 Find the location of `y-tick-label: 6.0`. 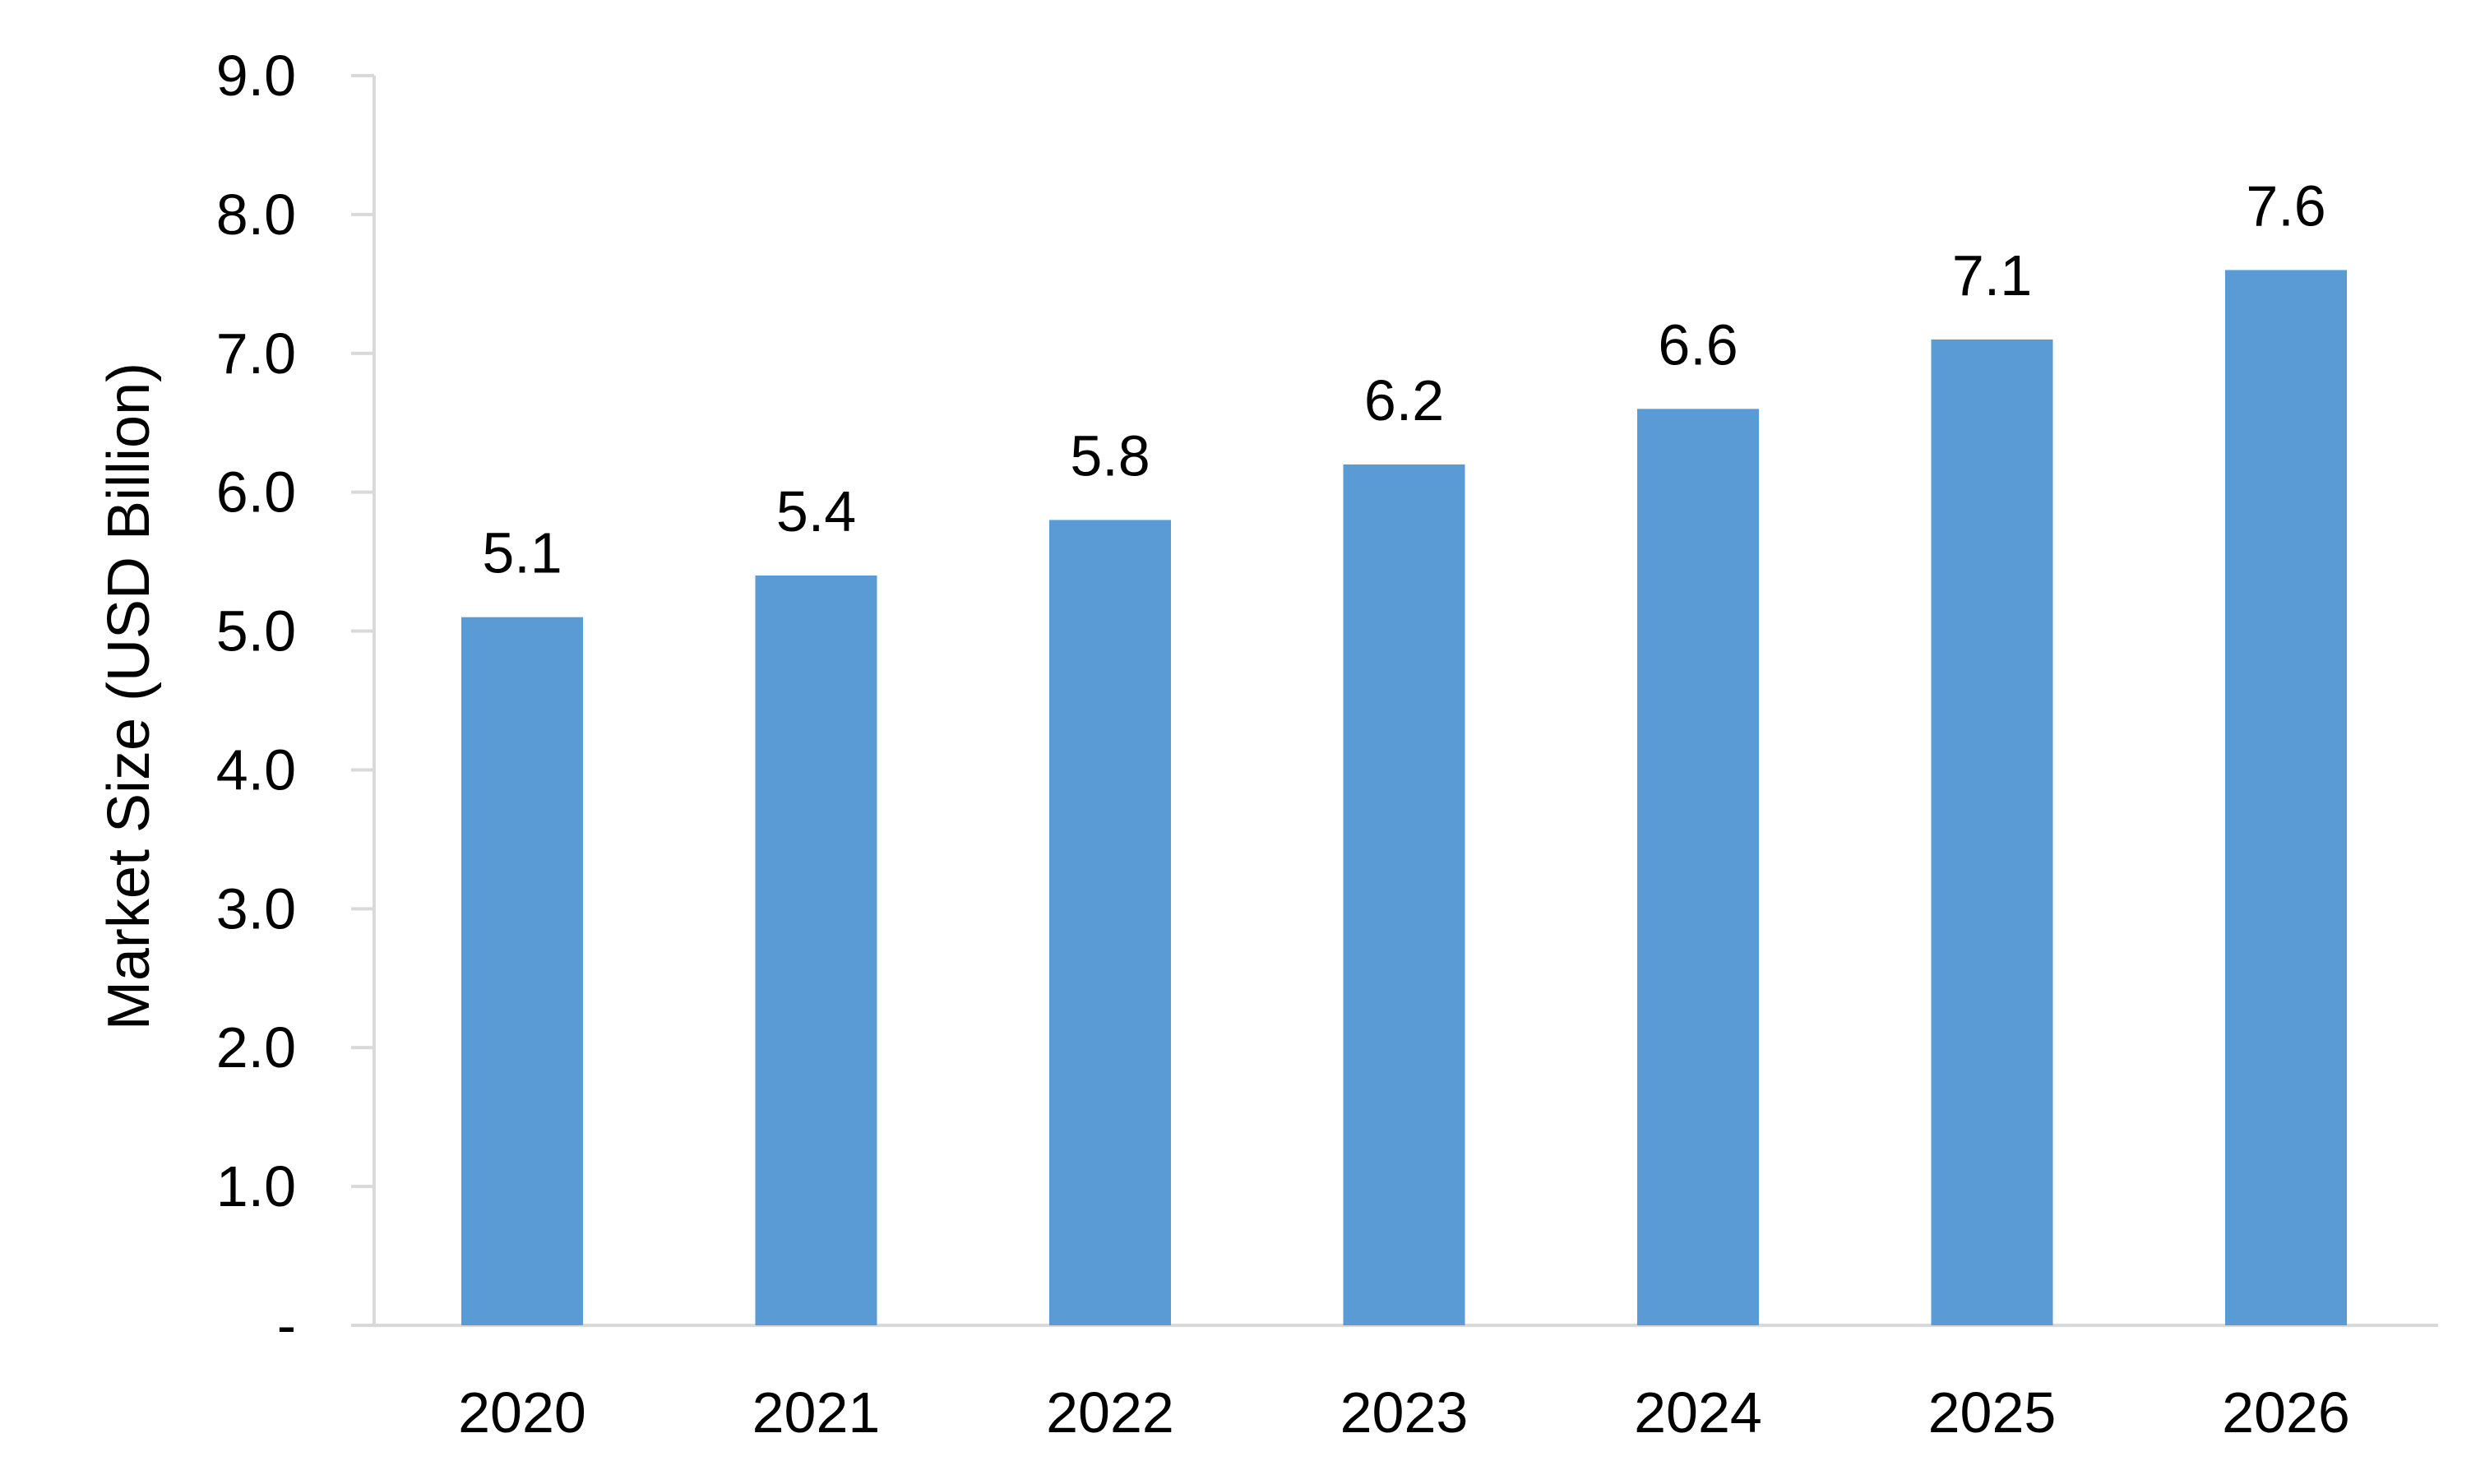

y-tick-label: 6.0 is located at coordinates (256, 492).